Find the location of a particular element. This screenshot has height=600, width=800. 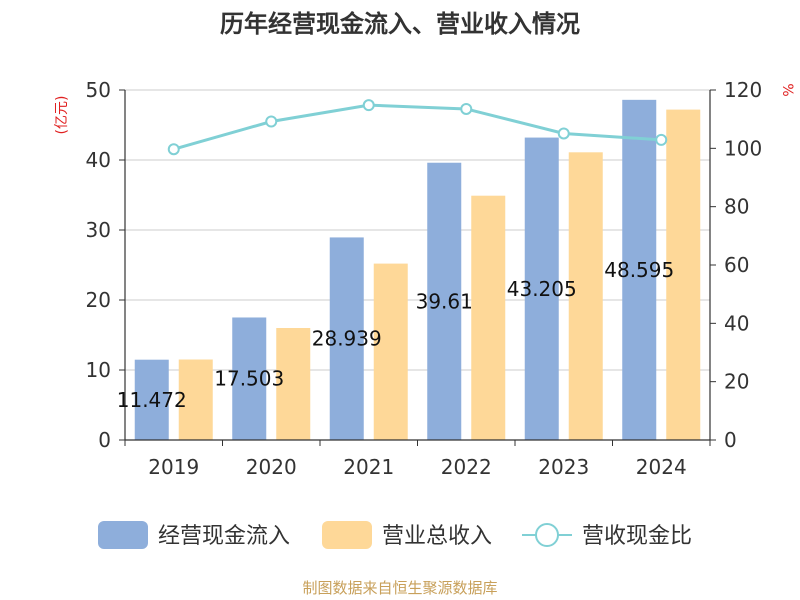

left-tick-label: 10 is located at coordinates (98, 370).